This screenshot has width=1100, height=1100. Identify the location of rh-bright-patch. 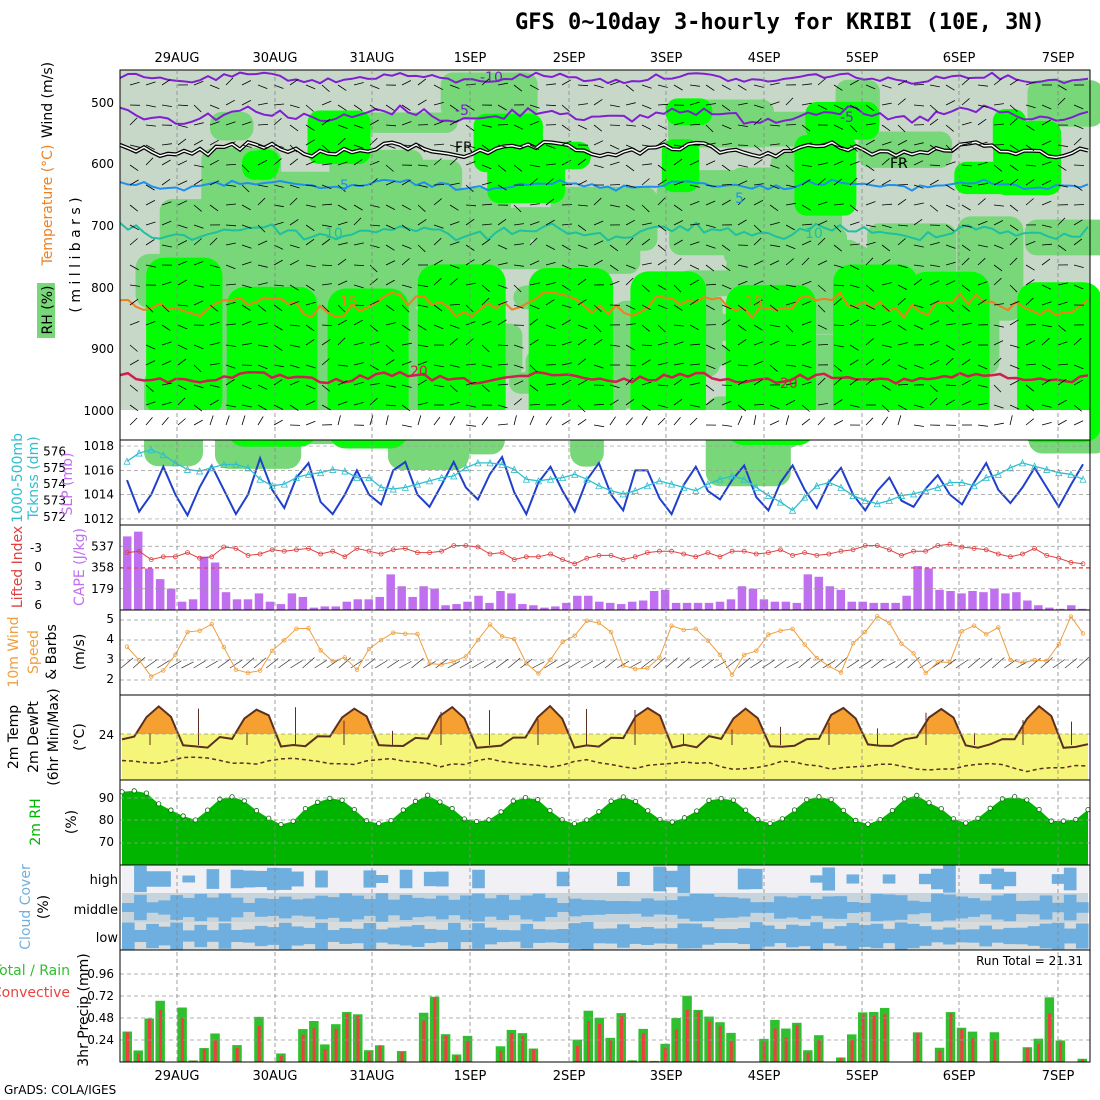
(949, 351).